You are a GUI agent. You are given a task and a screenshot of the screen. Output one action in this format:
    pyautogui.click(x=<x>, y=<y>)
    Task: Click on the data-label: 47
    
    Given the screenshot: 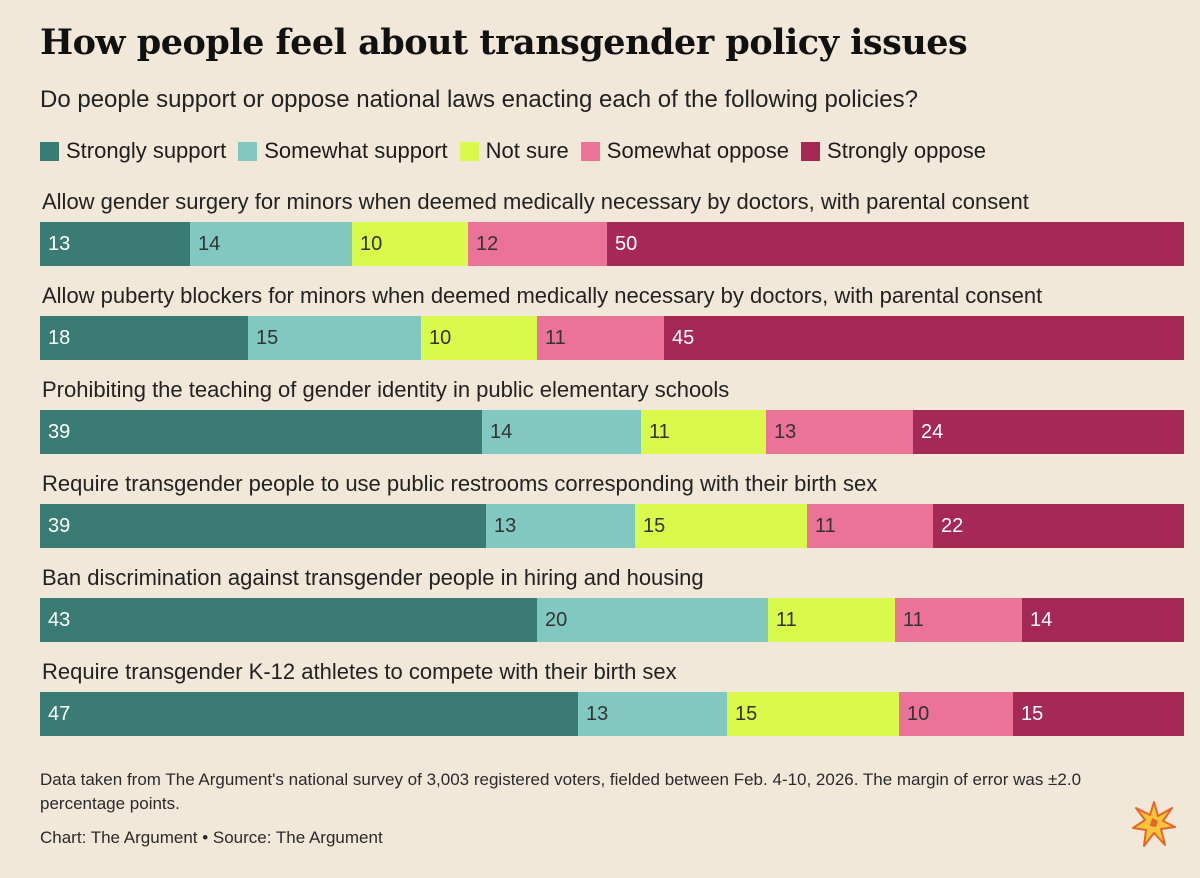 What is the action you would take?
    pyautogui.click(x=59, y=713)
    